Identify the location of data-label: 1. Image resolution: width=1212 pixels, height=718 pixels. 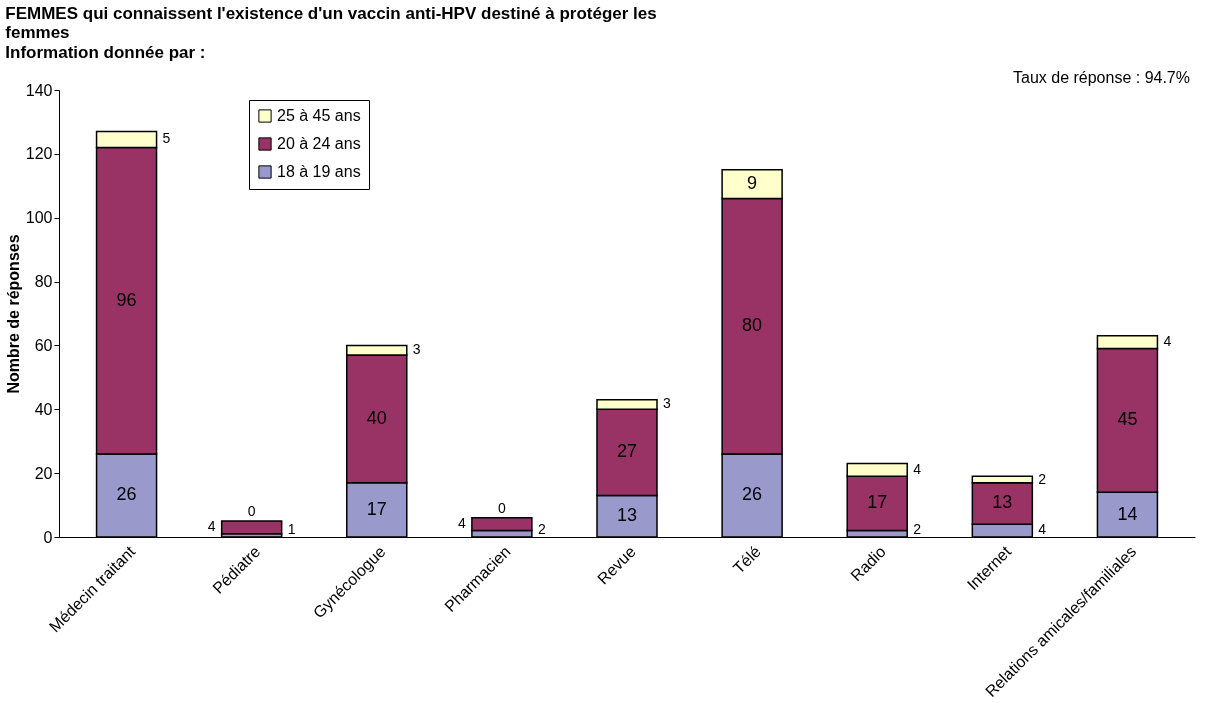
(291, 529).